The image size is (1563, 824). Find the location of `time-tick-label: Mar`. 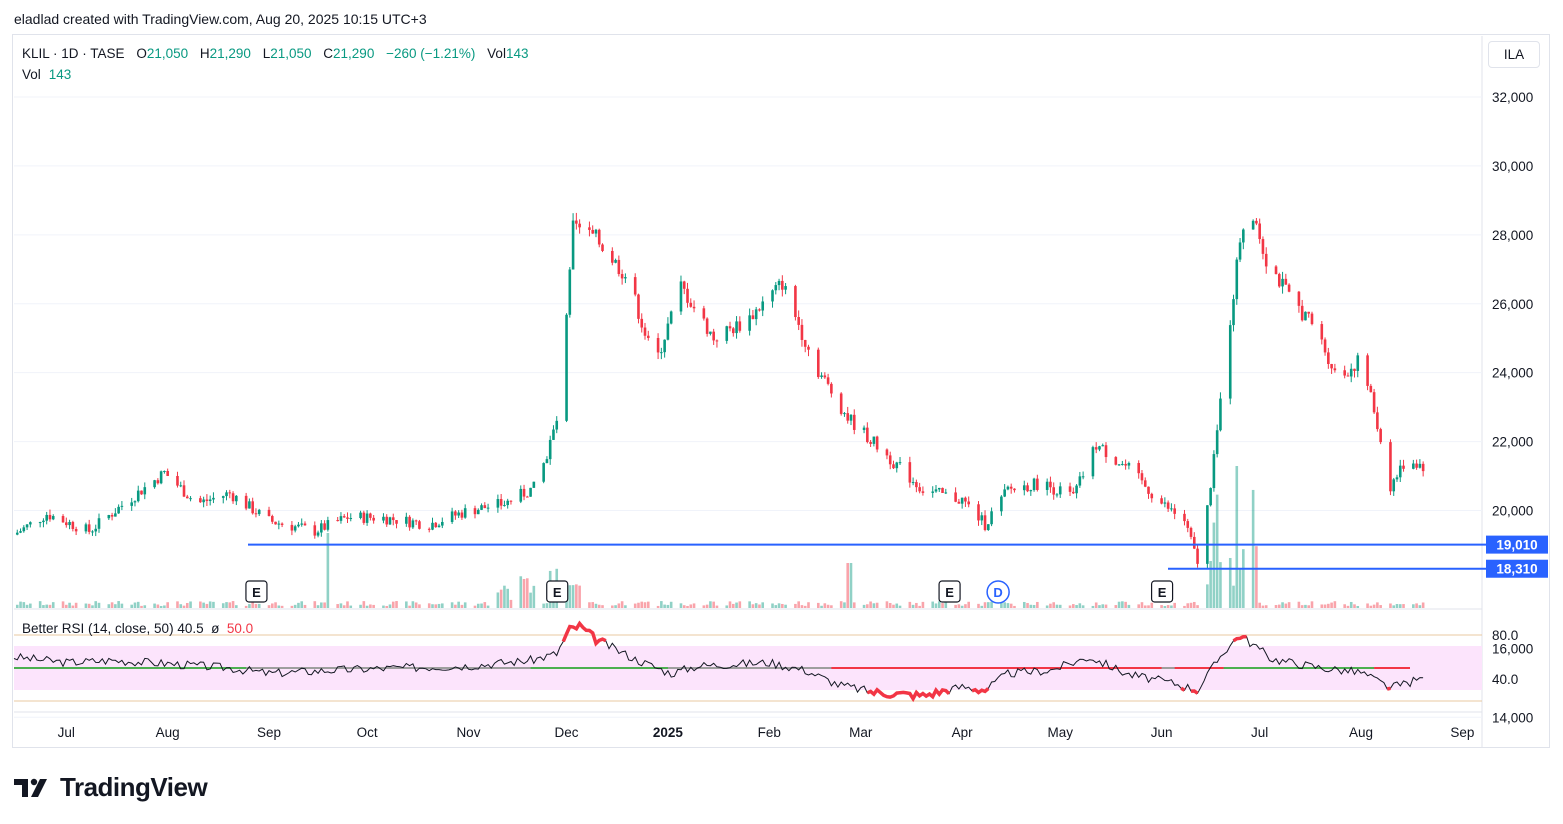

time-tick-label: Mar is located at coordinates (861, 732).